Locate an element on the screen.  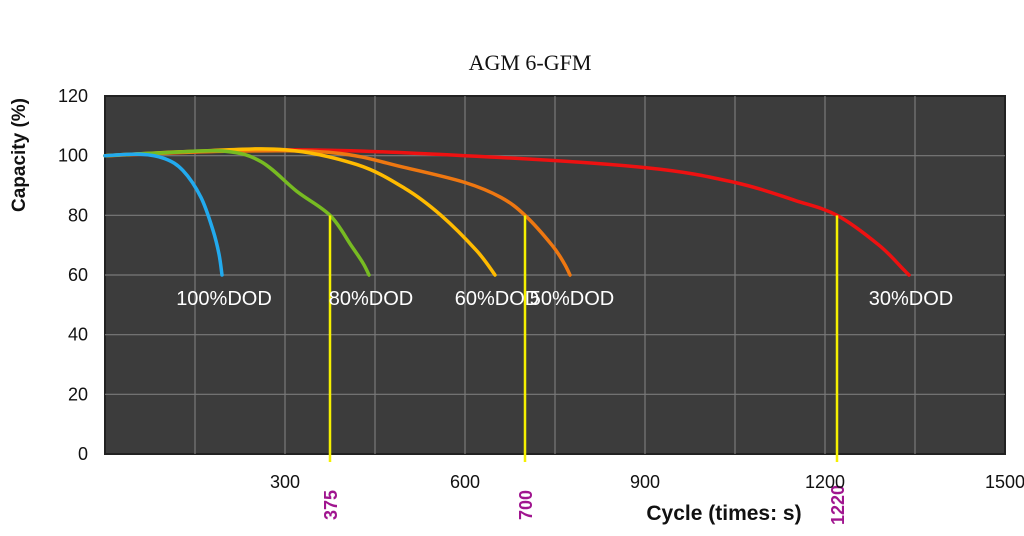
annotation-label-700: 700 is located at coordinates (526, 505).